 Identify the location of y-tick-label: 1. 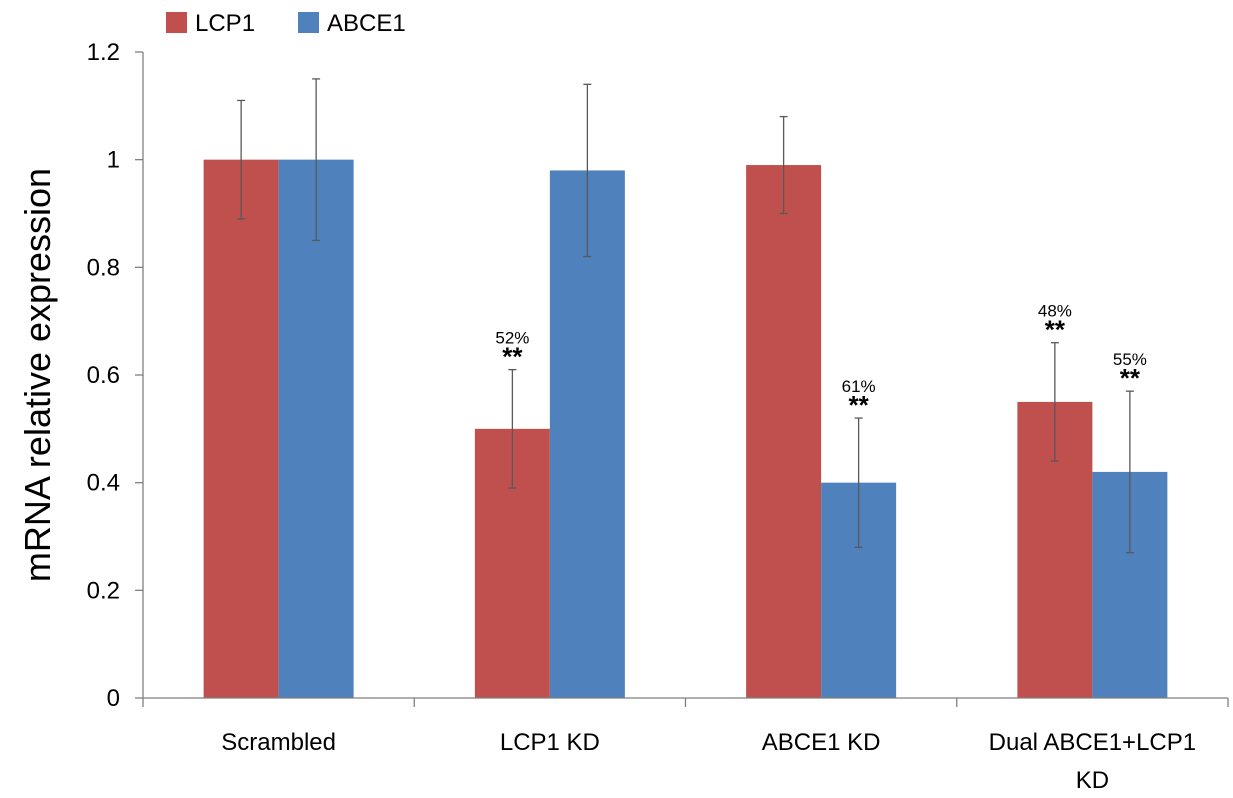
(113, 160).